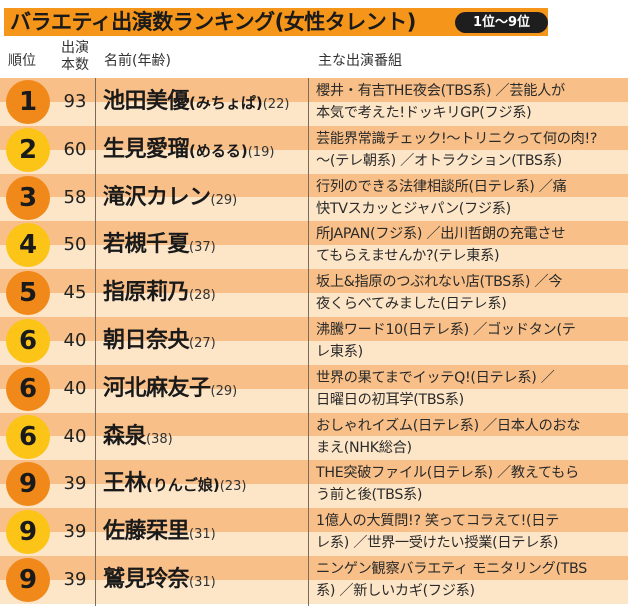  I want to click on programs: おしゃれイズム(日テレ系) ／日本人のおな まえ(NHK総合), so click(471, 437).